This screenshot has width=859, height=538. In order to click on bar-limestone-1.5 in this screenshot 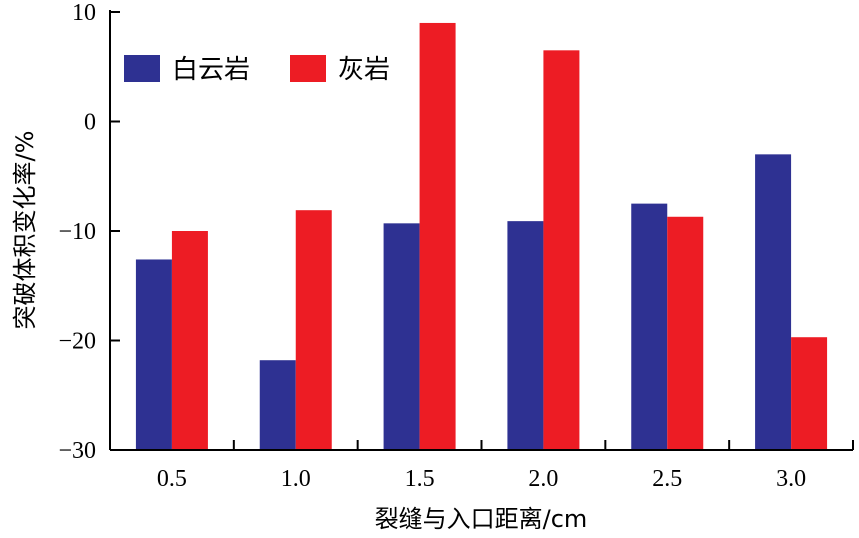, I will do `click(437, 236)`.